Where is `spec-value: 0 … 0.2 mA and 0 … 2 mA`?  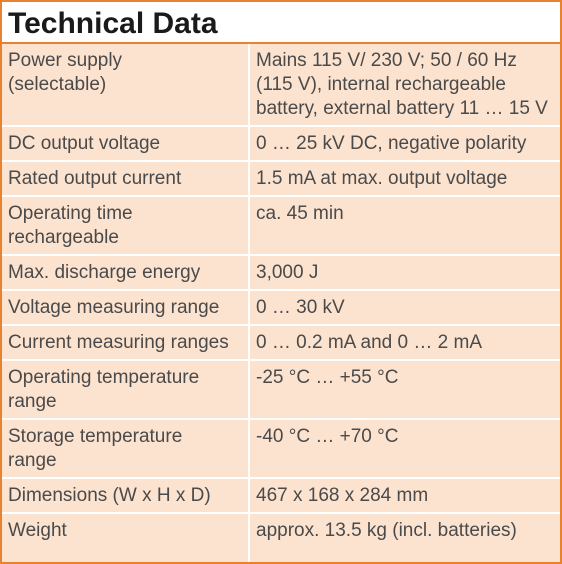
spec-value: 0 … 0.2 mA and 0 … 2 mA is located at coordinates (405, 342).